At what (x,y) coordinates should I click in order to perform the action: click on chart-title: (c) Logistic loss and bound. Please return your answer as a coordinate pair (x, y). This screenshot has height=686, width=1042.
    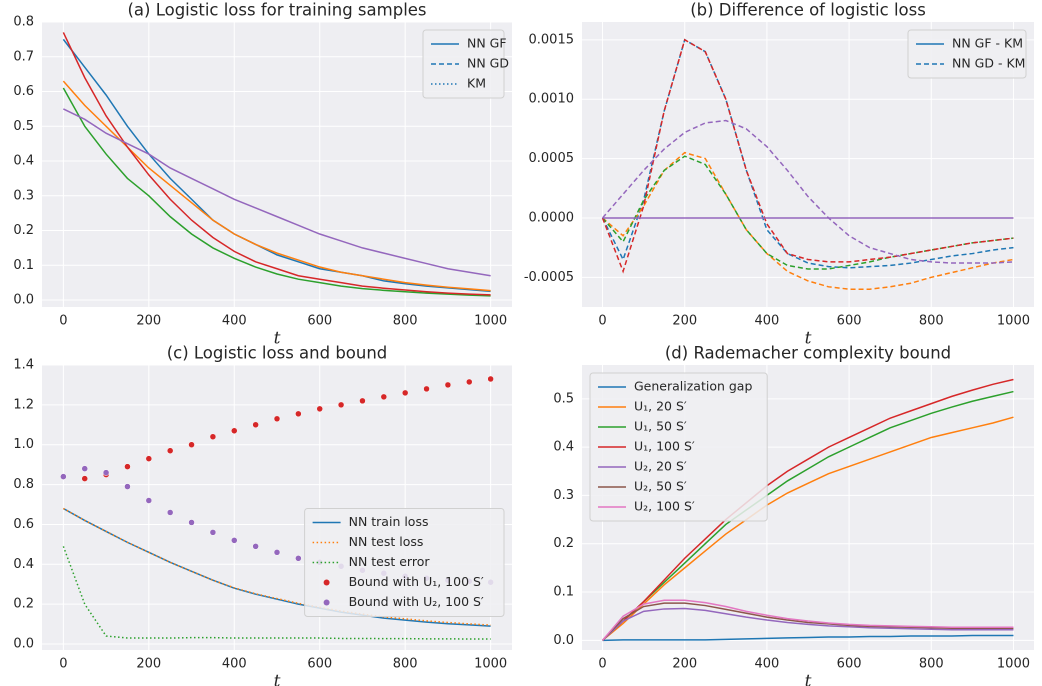
    Looking at the image, I should click on (277, 353).